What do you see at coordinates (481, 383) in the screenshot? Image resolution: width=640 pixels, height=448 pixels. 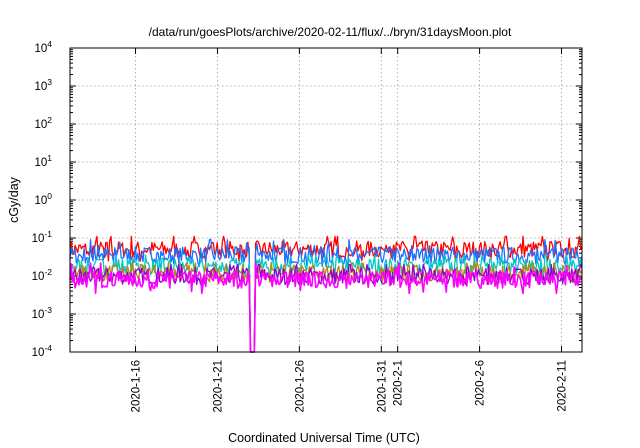 I see `x-tick-label: 2020-2-6` at bounding box center [481, 383].